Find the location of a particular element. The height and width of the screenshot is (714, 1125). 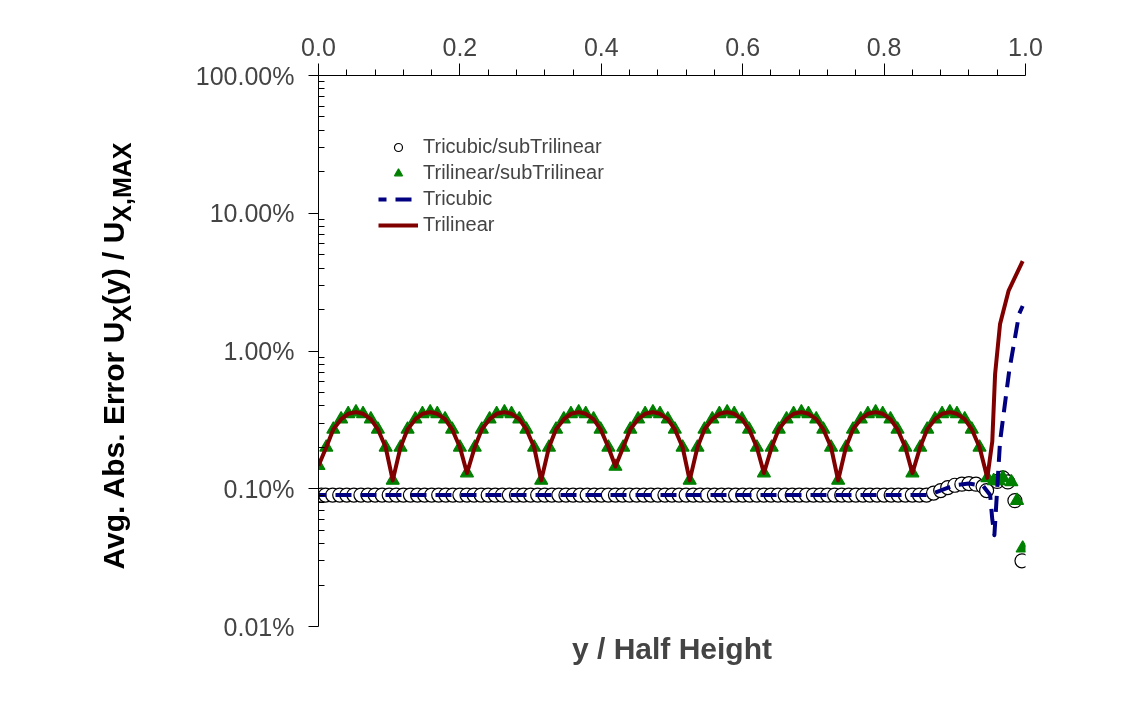

y-tick-label: 10.00% is located at coordinates (252, 213).